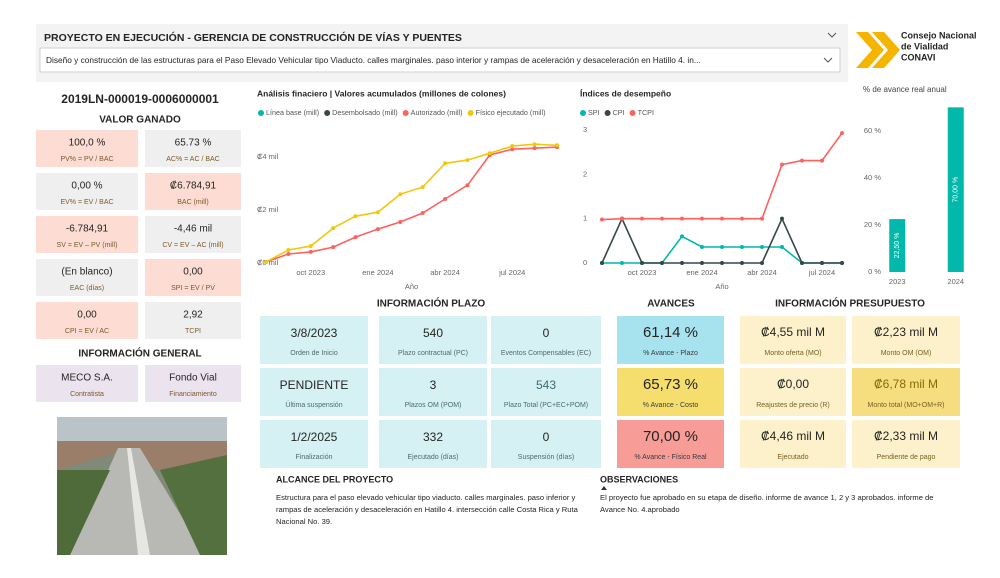  Describe the element at coordinates (411, 203) in the screenshot. I see `series-line` at that location.